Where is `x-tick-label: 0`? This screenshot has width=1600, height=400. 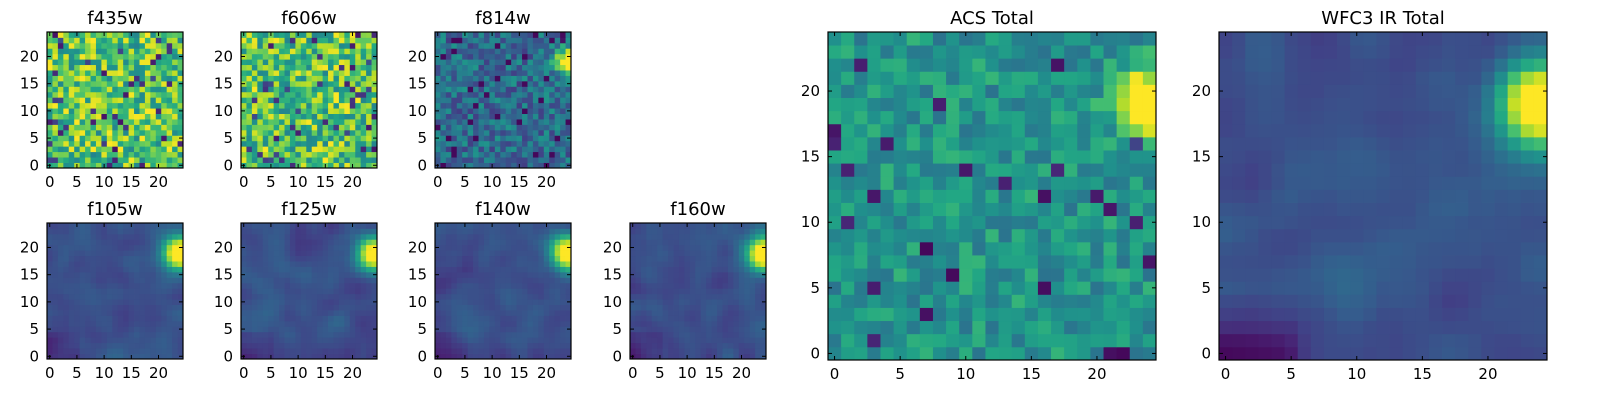
x-tick-label: 0 is located at coordinates (244, 373).